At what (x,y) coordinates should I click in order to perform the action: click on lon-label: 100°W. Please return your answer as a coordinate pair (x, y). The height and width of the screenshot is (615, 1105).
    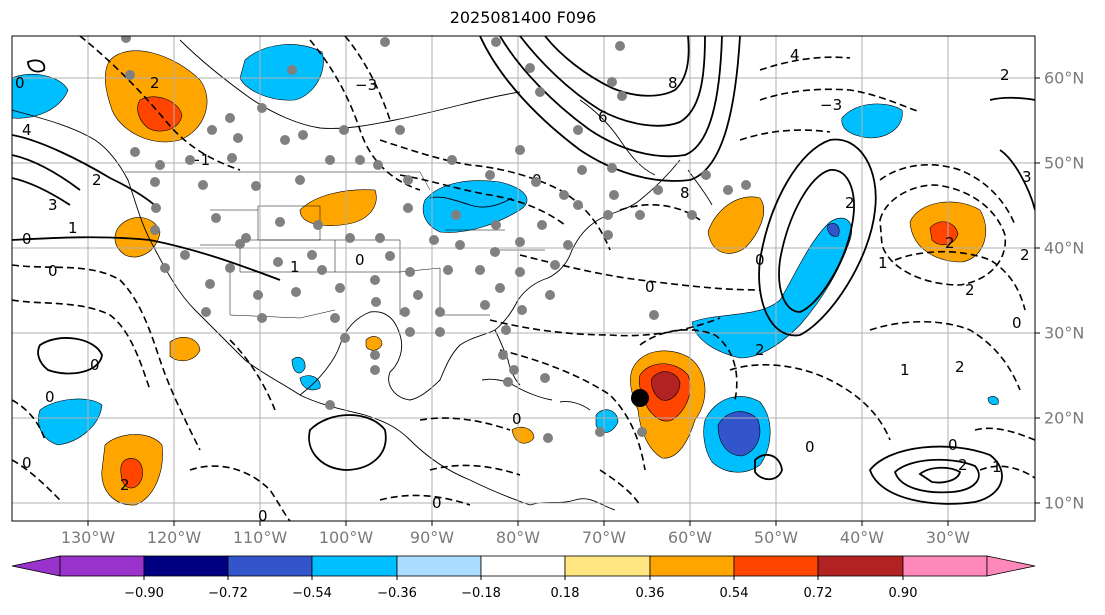
    Looking at the image, I should click on (346, 537).